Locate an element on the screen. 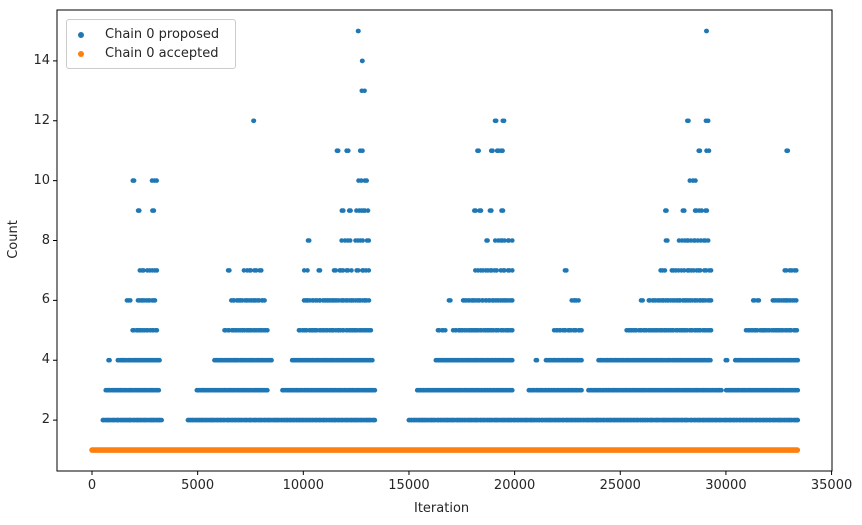 The width and height of the screenshot is (862, 525). x-tick-label: 20000 is located at coordinates (514, 485).